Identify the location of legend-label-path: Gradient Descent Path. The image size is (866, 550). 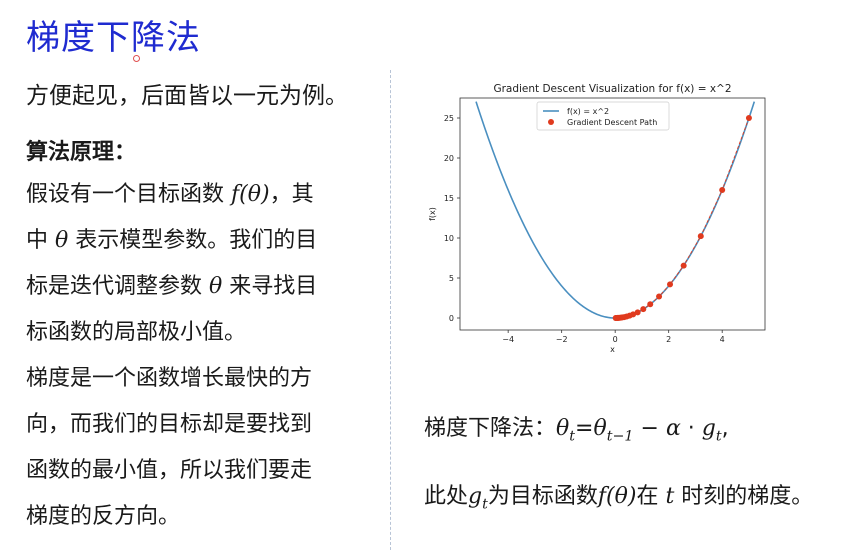
(612, 122).